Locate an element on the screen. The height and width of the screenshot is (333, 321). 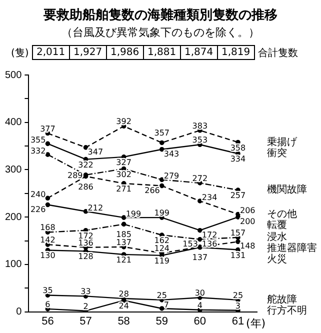
text: 転覆 is located at coordinates (277, 225).